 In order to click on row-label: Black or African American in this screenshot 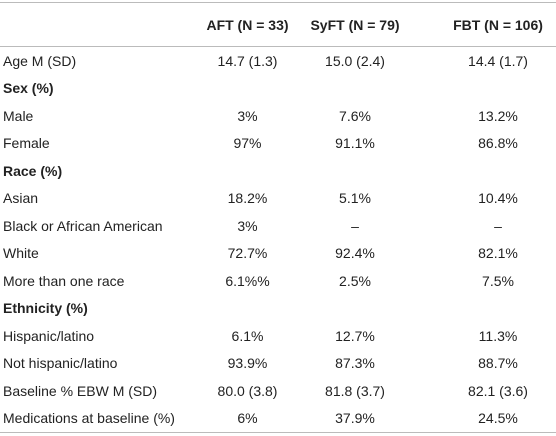, I will do `click(83, 225)`.